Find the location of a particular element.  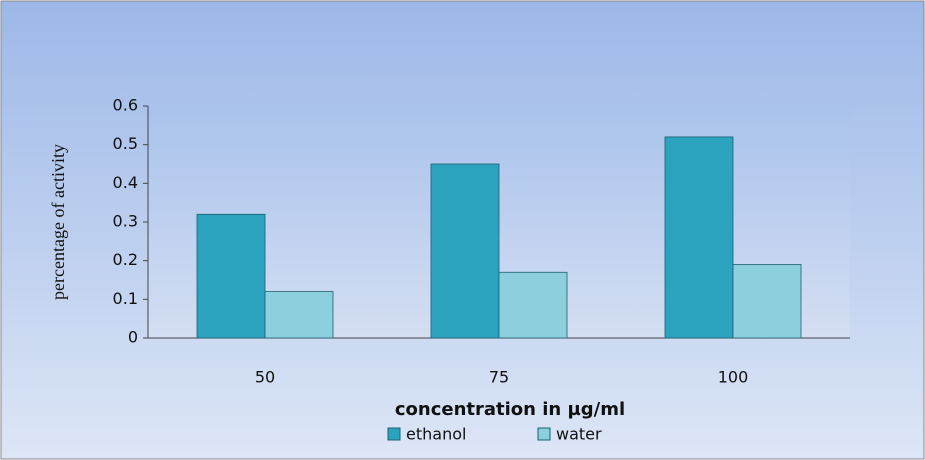

legend-label: water is located at coordinates (579, 434).